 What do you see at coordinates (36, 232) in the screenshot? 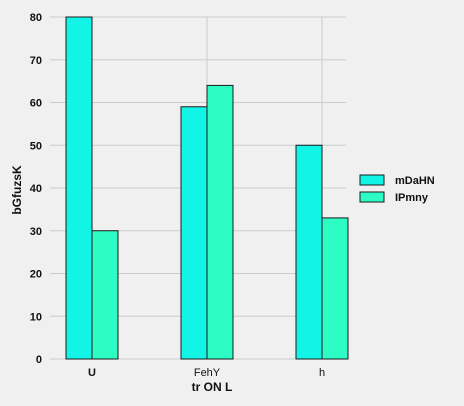
I see `y-tick-label: 30` at bounding box center [36, 232].